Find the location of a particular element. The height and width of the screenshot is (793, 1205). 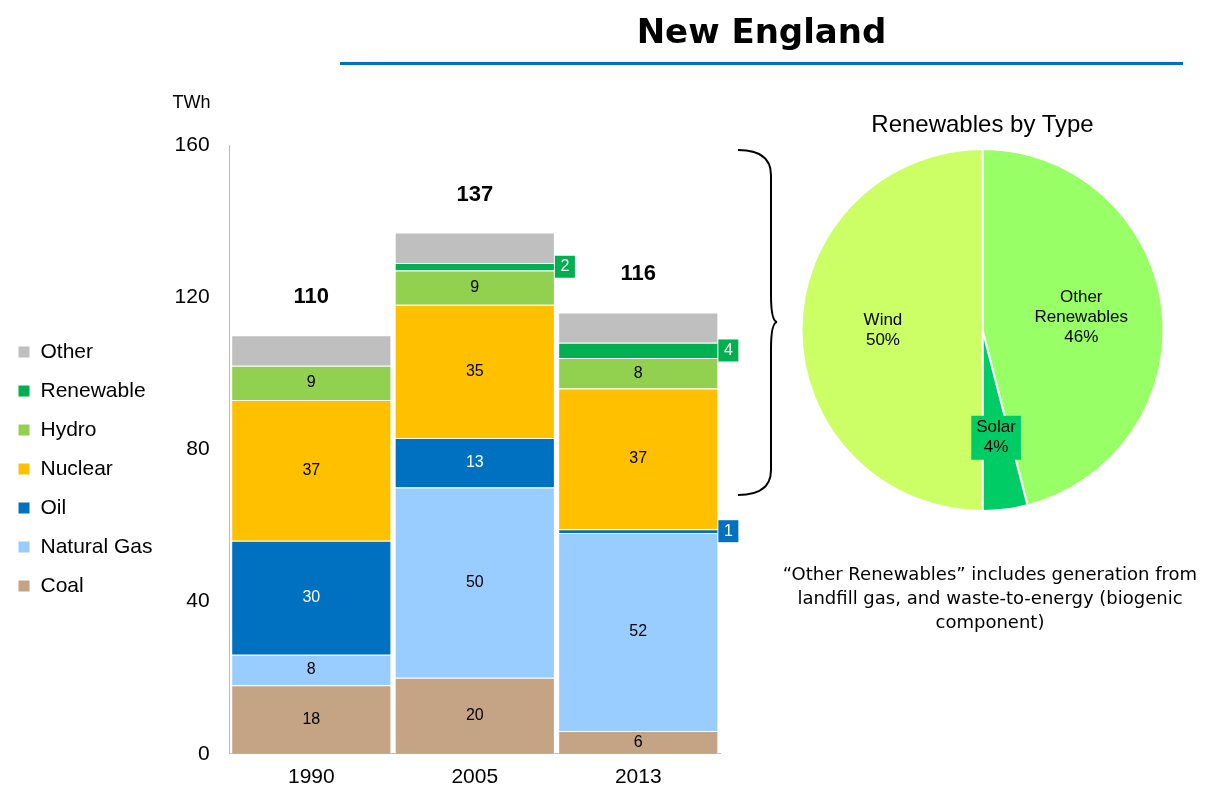

y-tick-label: 0 is located at coordinates (203, 752).